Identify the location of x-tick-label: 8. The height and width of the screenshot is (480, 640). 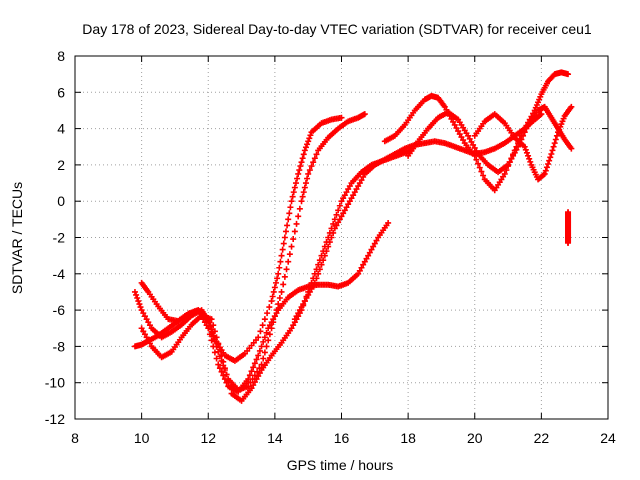
(75, 438).